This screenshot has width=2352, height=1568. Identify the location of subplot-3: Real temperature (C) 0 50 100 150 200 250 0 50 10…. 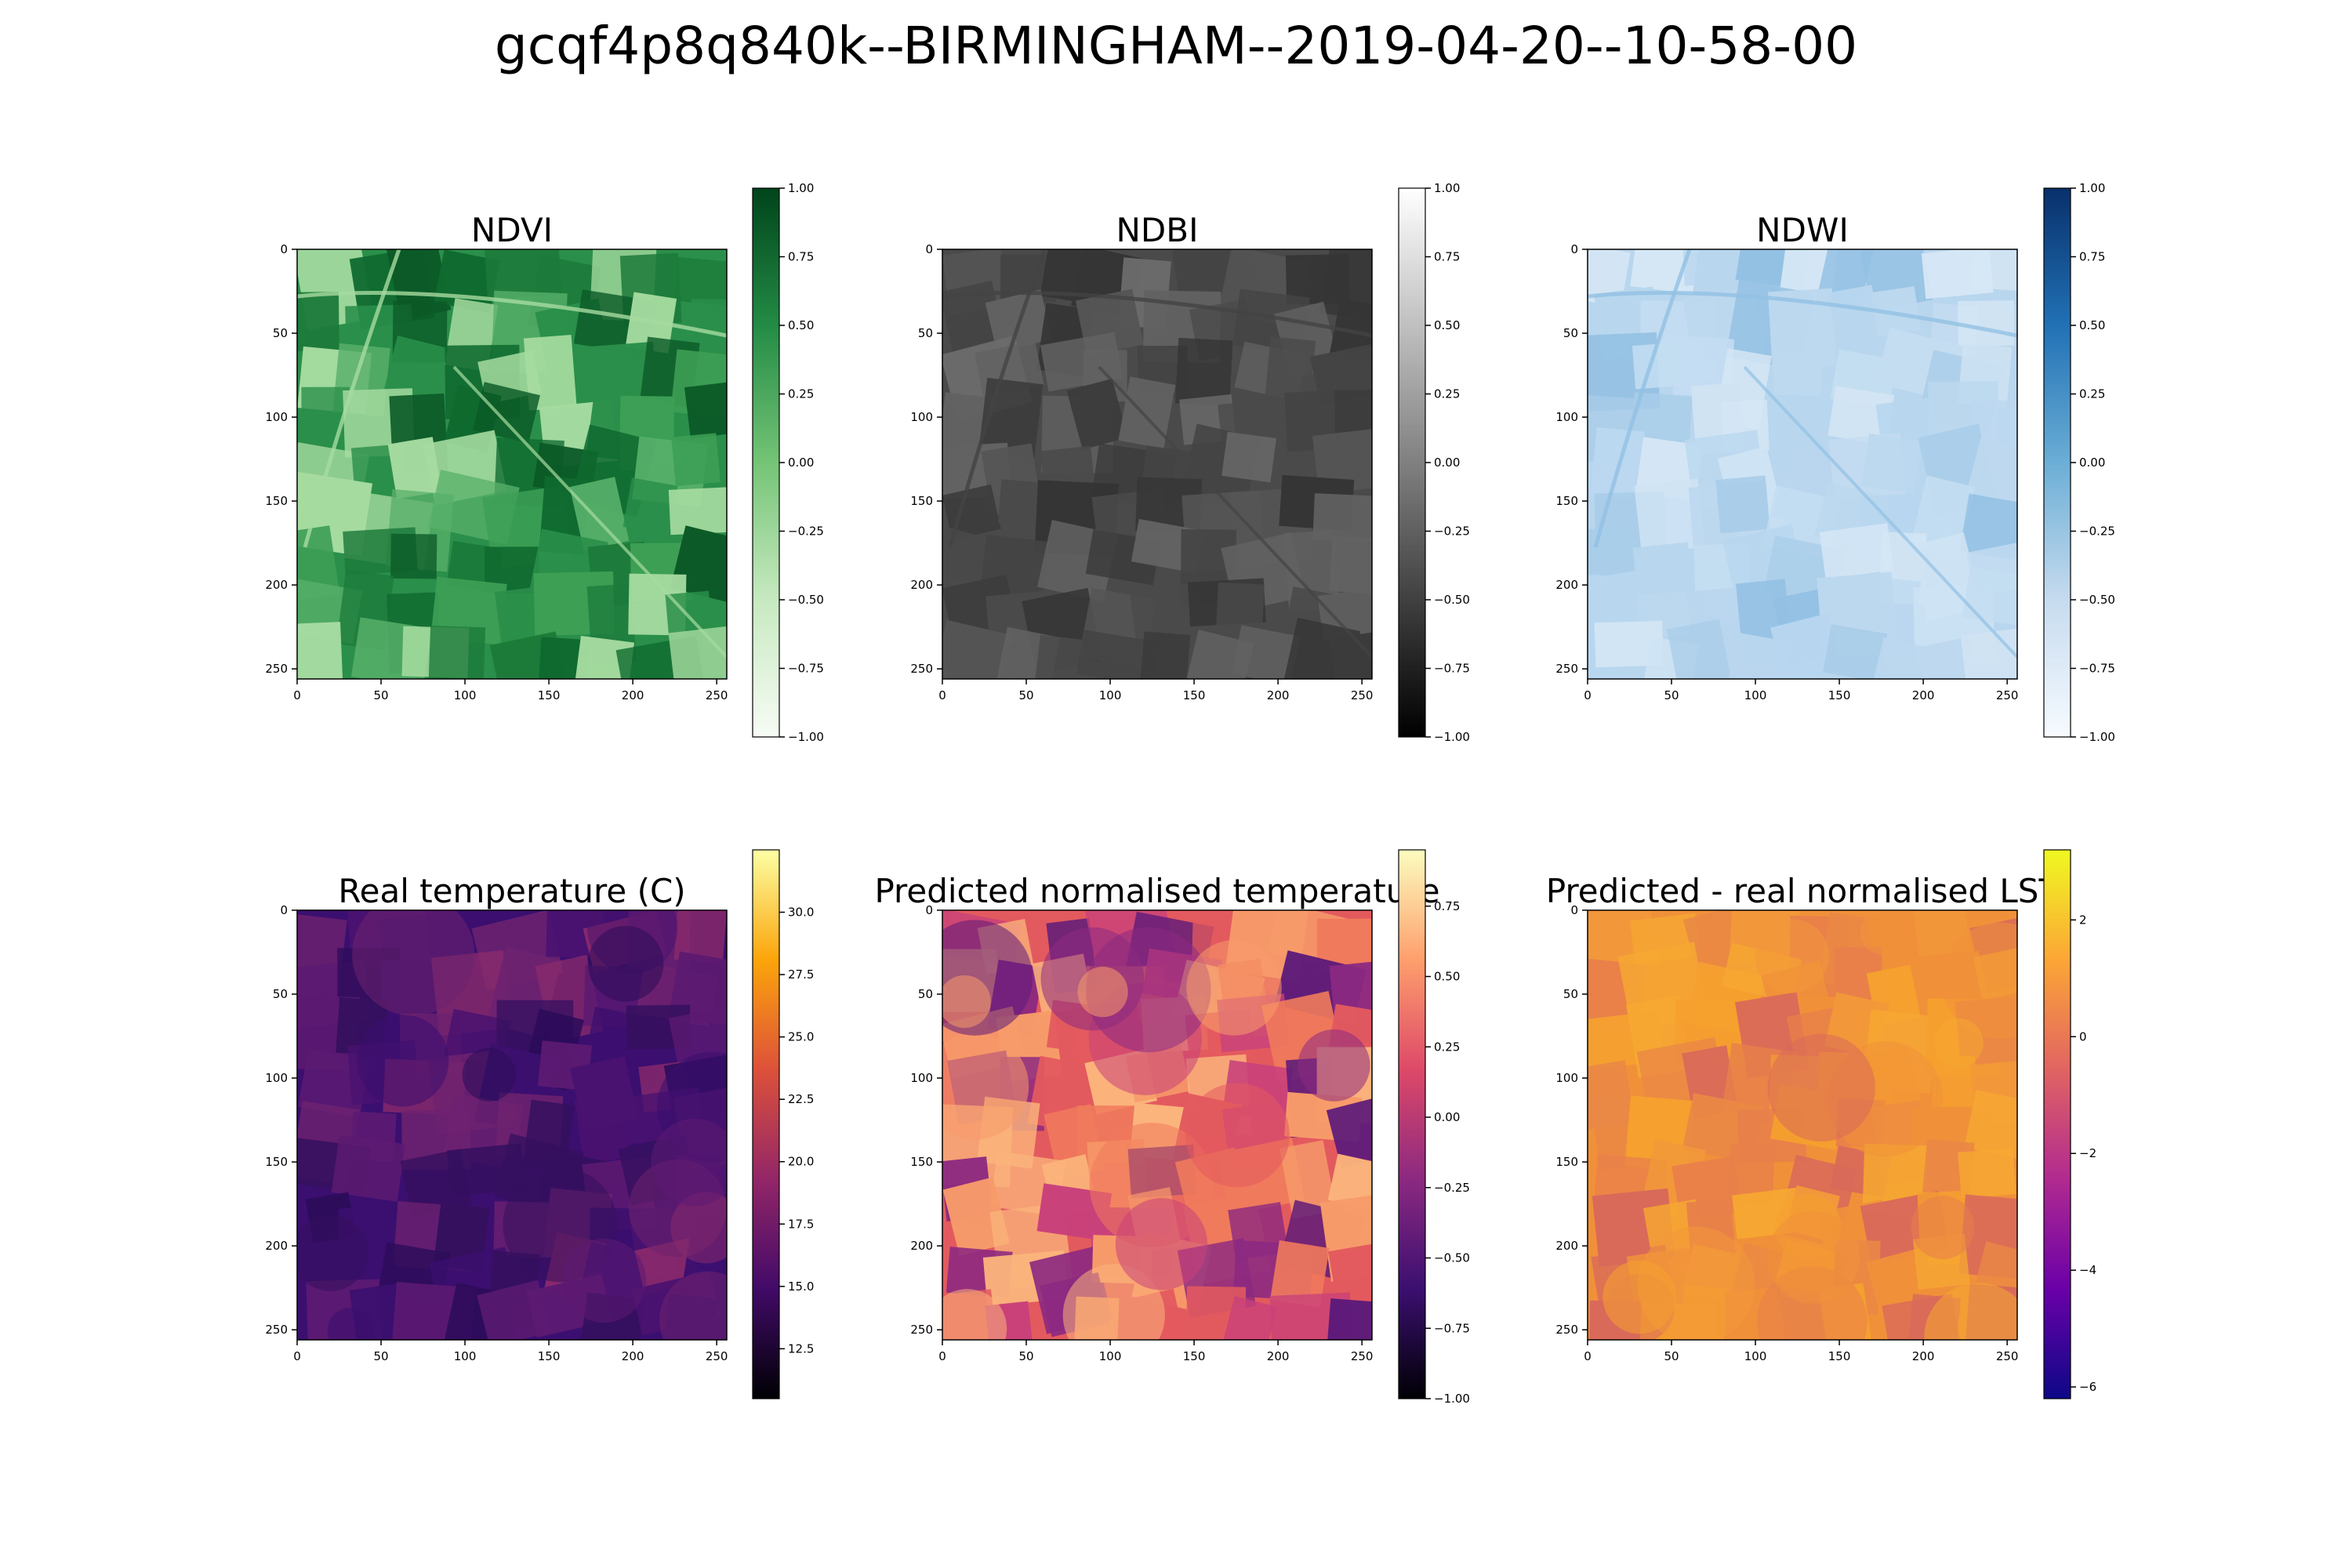
(539, 1124).